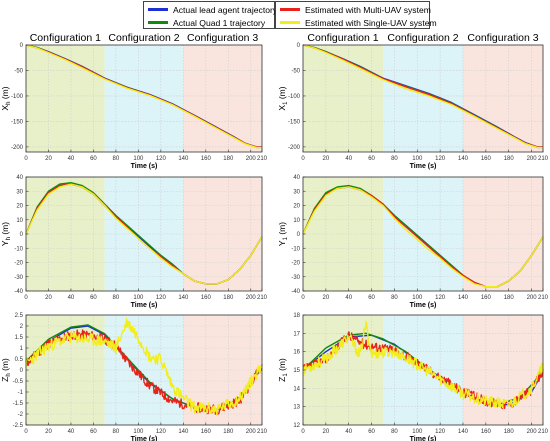  Describe the element at coordinates (19, 207) in the screenshot. I see `y-tick-label: 20` at that location.